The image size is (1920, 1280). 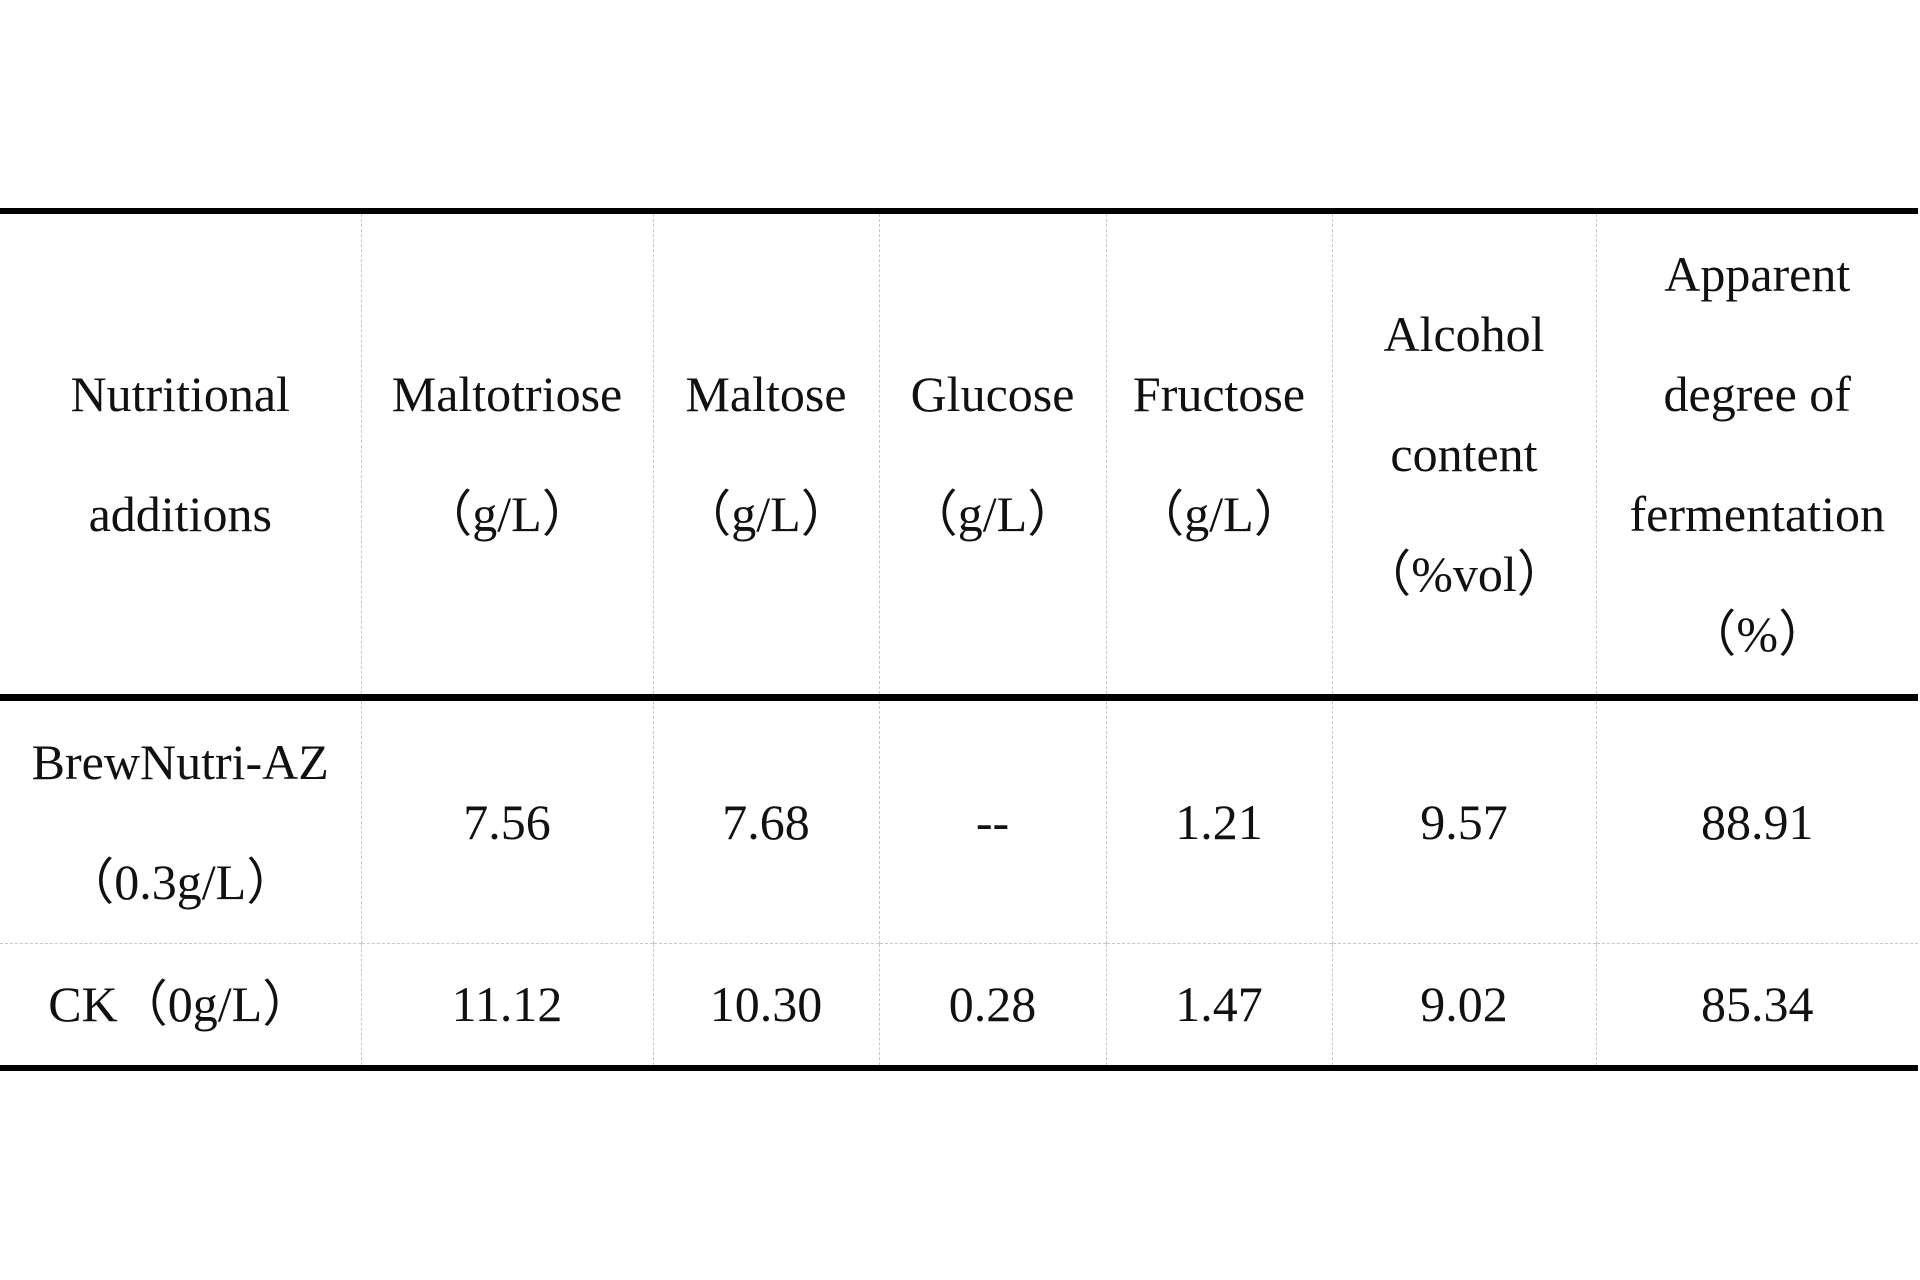 I want to click on table-row: CK（0g/L） 11.12 10.30 0.28 1.47 9.02 85.34, so click(x=959, y=1005).